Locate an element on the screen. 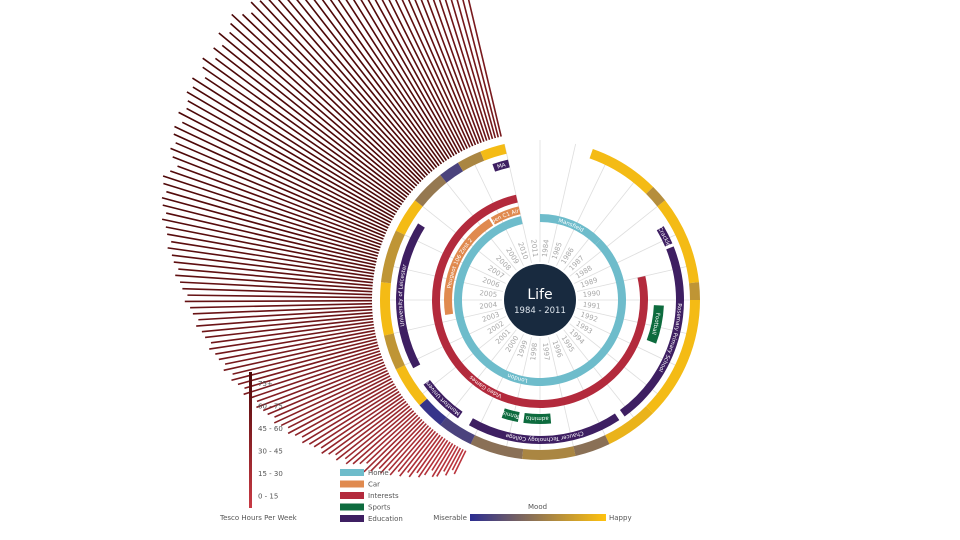 Image resolution: width=960 pixels, height=540 pixels. home-band is located at coordinates (570, 229).